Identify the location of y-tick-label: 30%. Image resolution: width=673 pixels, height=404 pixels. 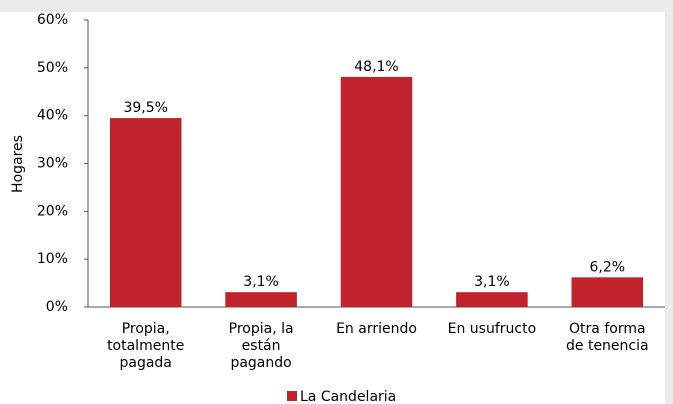
(52, 164).